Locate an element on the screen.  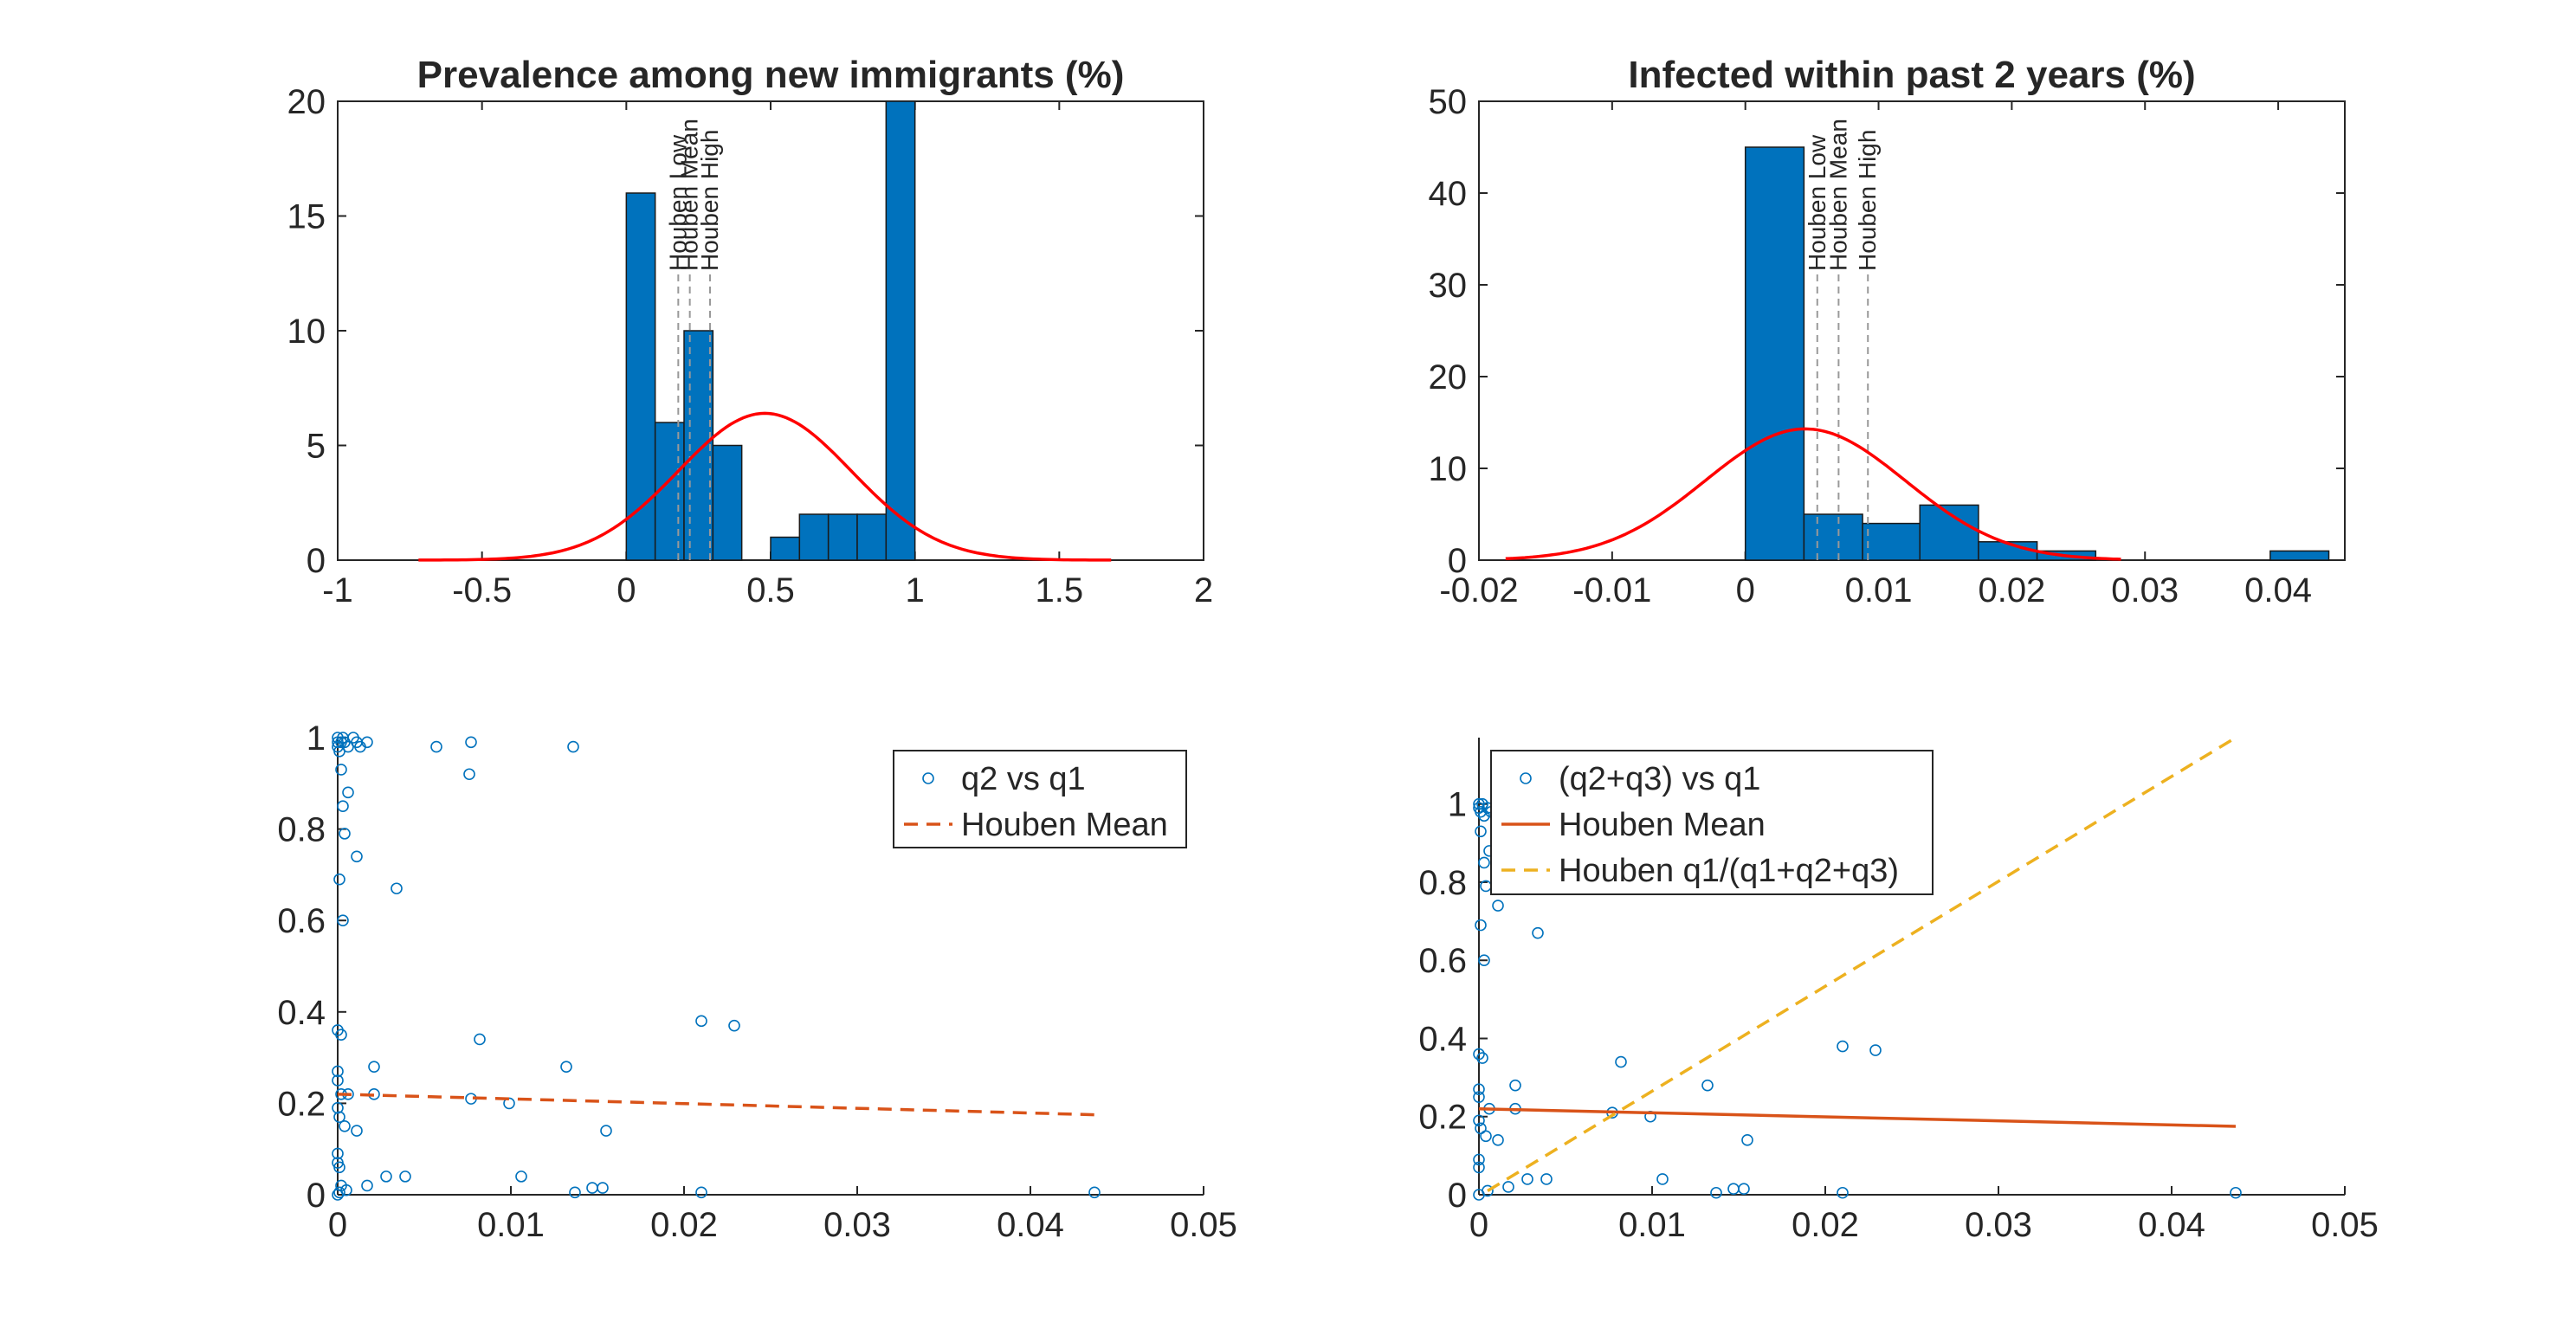
chart-title: Prevalence among new immigrants (%) is located at coordinates (771, 75).